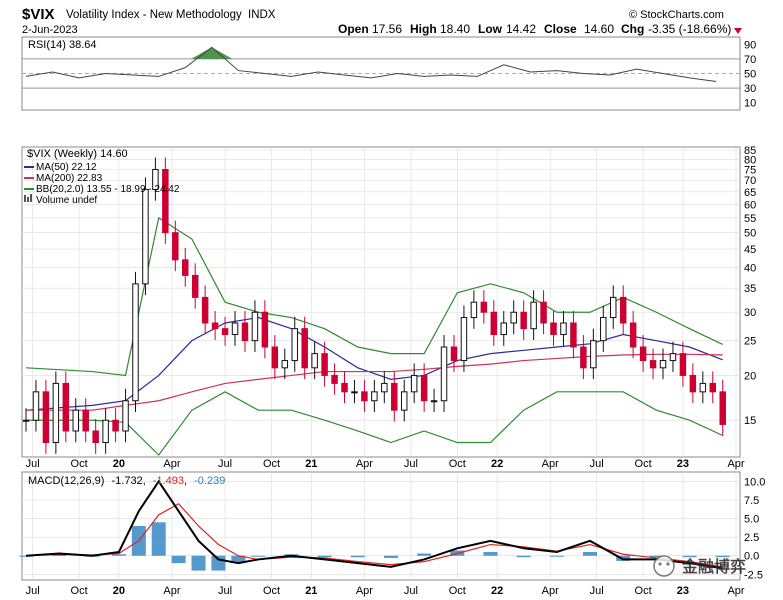 This screenshot has height=600, width=783. What do you see at coordinates (750, 75) in the screenshot?
I see `rsi-tick-label: 50` at bounding box center [750, 75].